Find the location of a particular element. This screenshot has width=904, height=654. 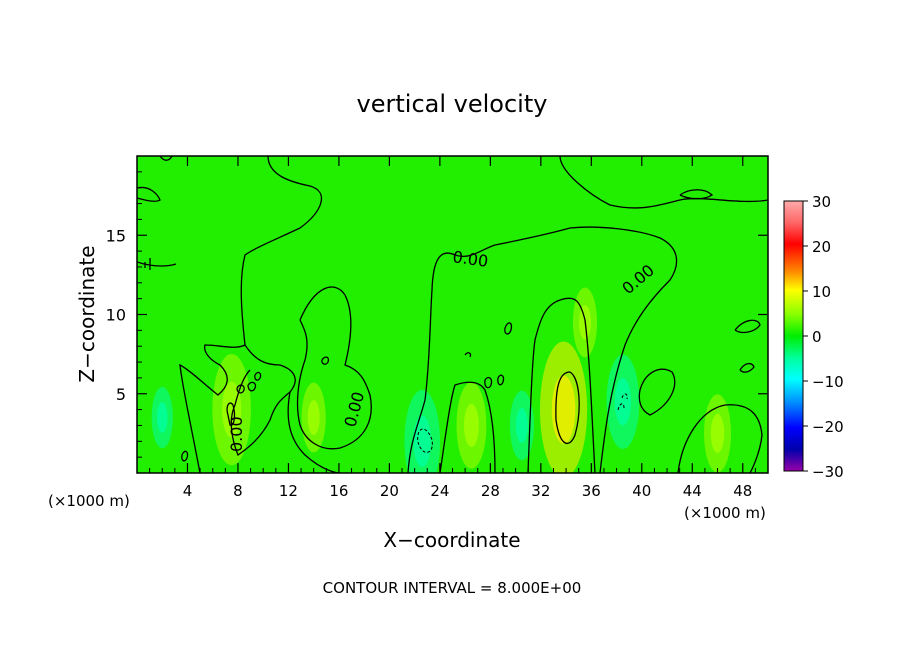

x-unit-right: (×1000 m) is located at coordinates (725, 513).